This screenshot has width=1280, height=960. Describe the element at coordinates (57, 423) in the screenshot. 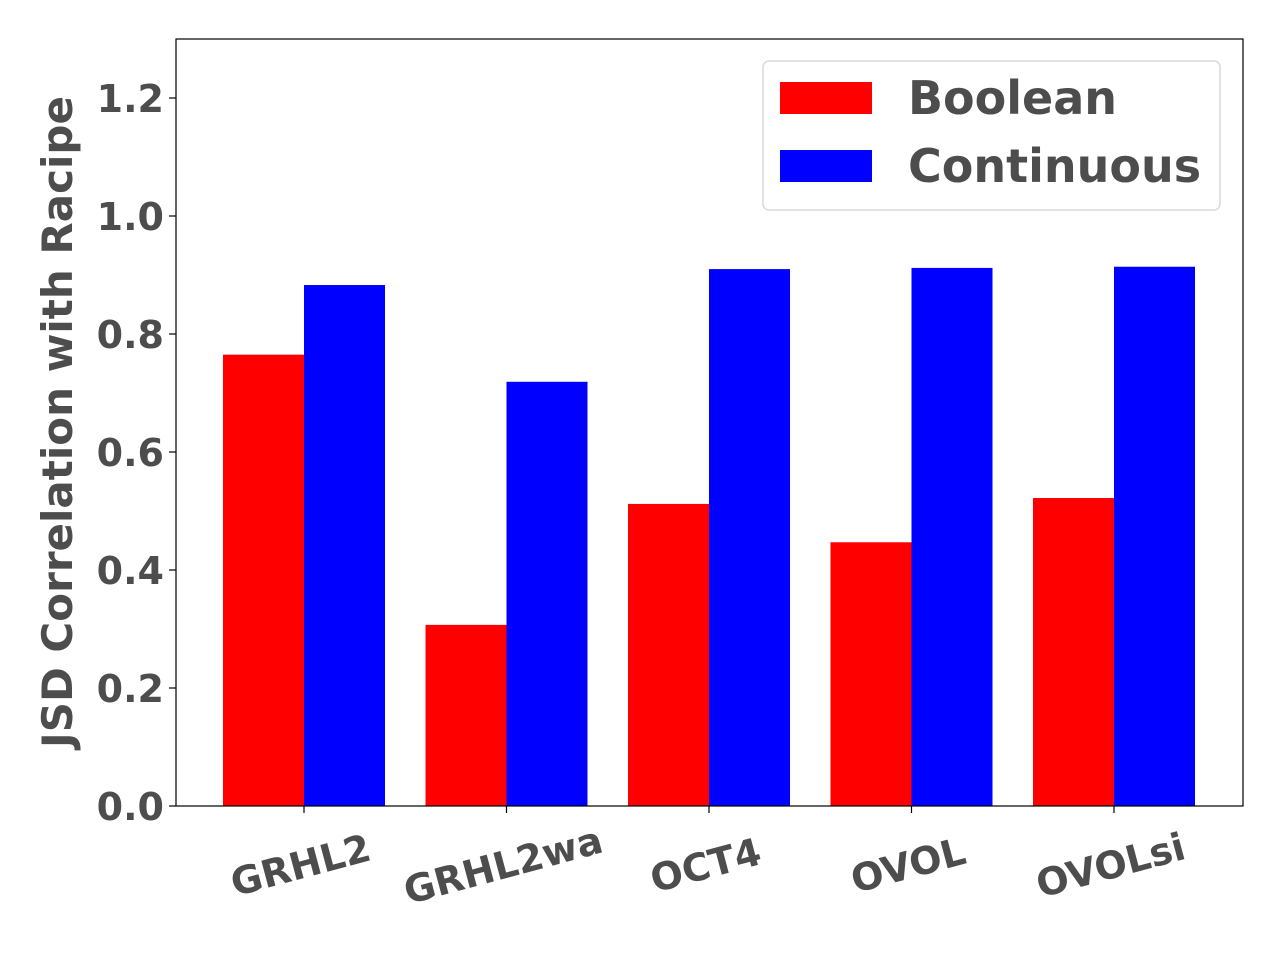

I see `y-axis-label: JSD Correlation with Racipe` at that location.